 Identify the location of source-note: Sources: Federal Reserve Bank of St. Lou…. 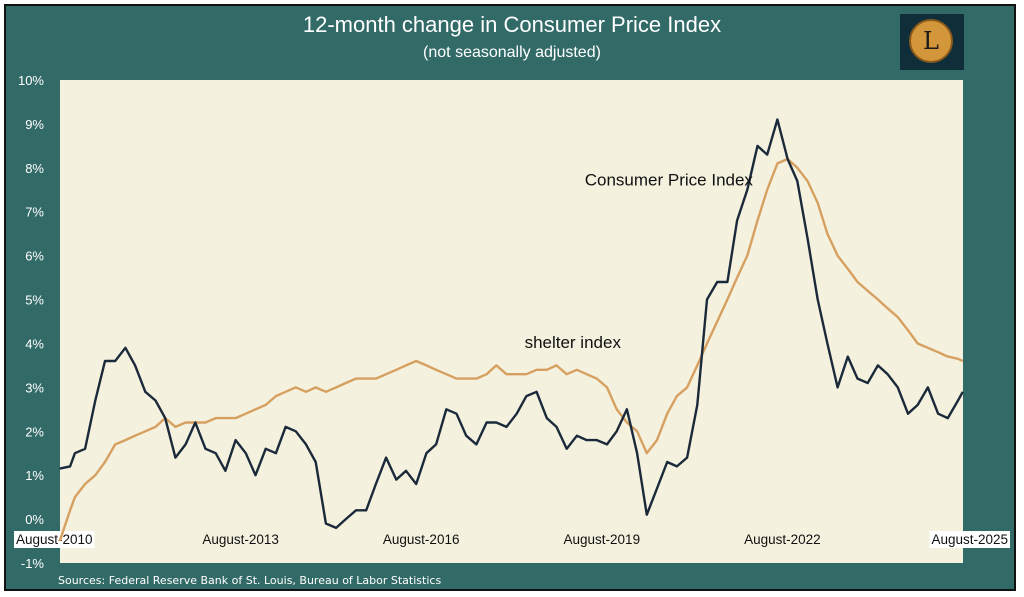
(250, 580).